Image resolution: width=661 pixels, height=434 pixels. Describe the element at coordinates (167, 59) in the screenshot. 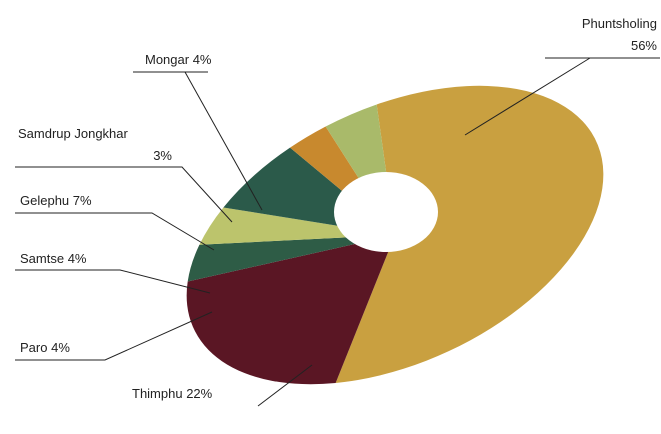

I see `label: Mongar` at that location.